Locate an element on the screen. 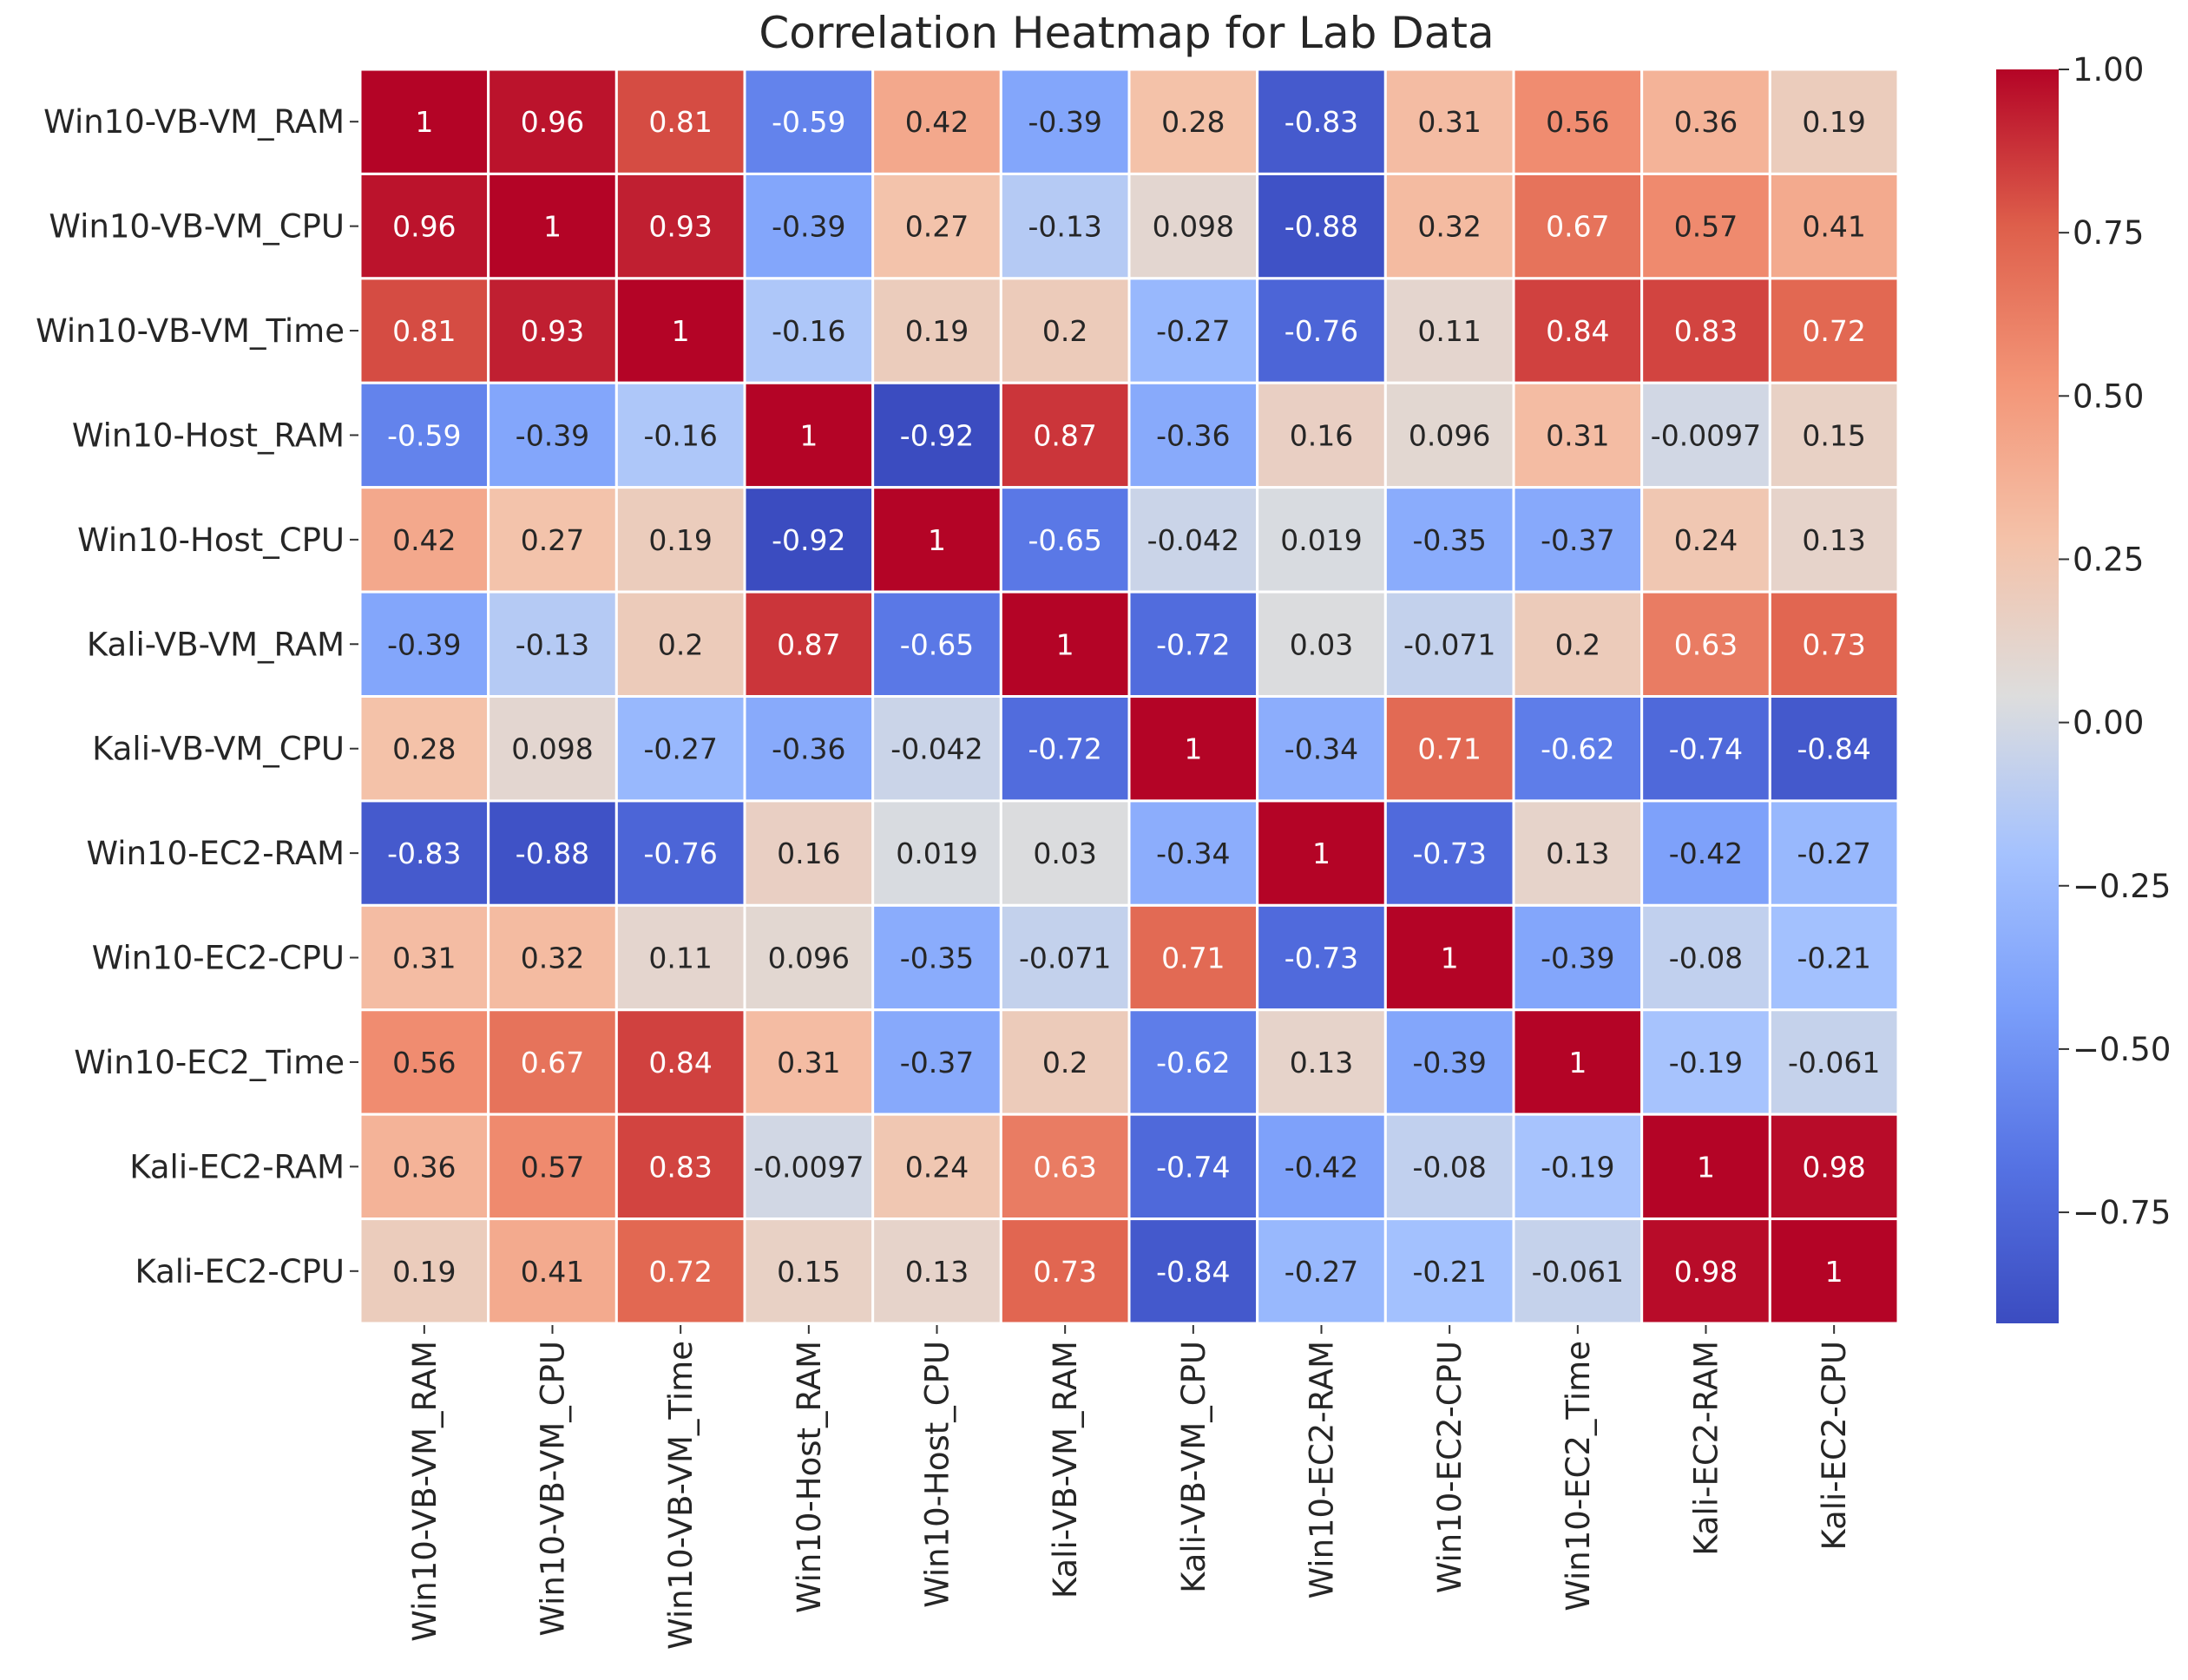  cell-value-label: 0.42 is located at coordinates (424, 540).